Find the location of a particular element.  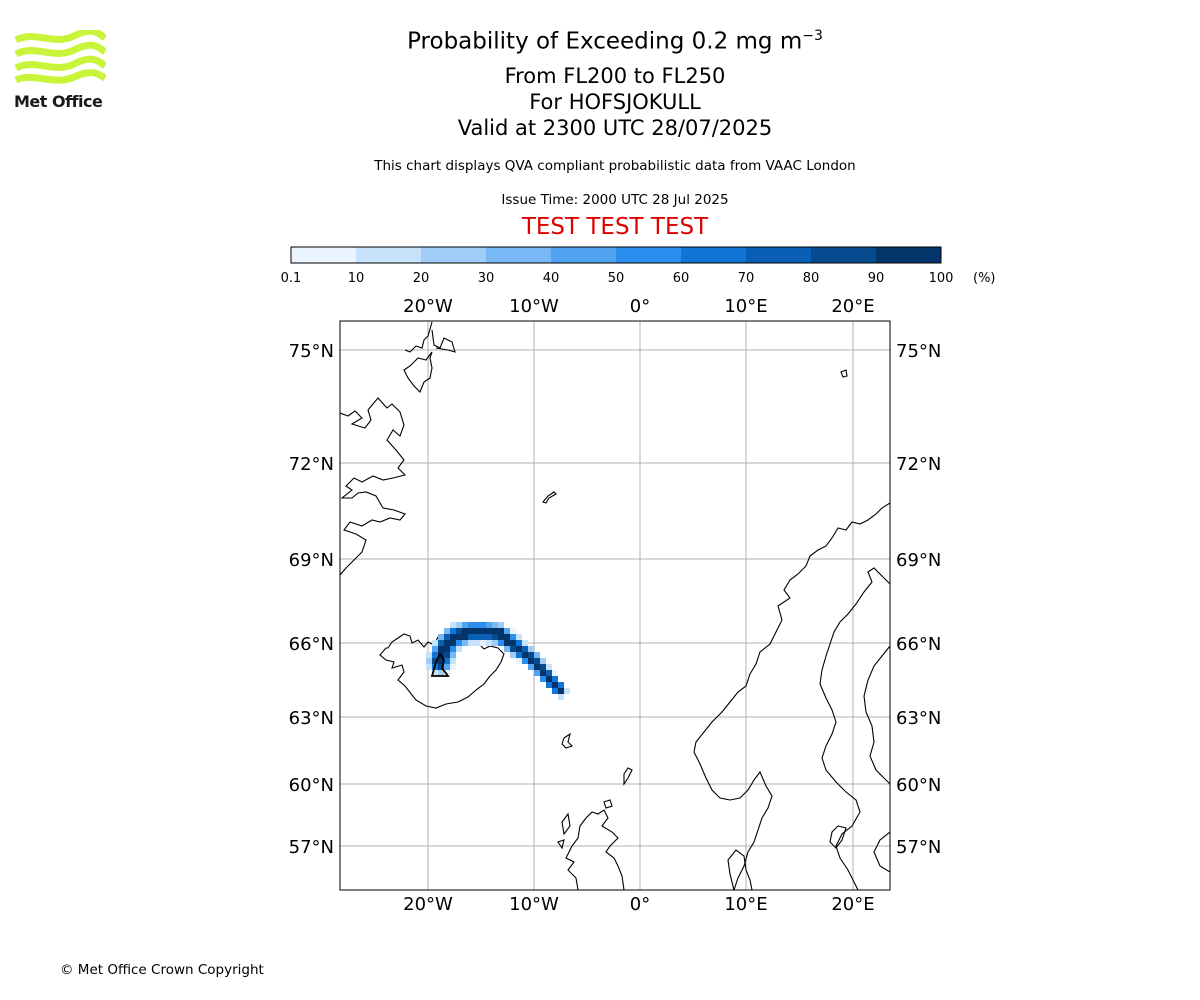

colorbar-tick-label: 70 is located at coordinates (746, 278).